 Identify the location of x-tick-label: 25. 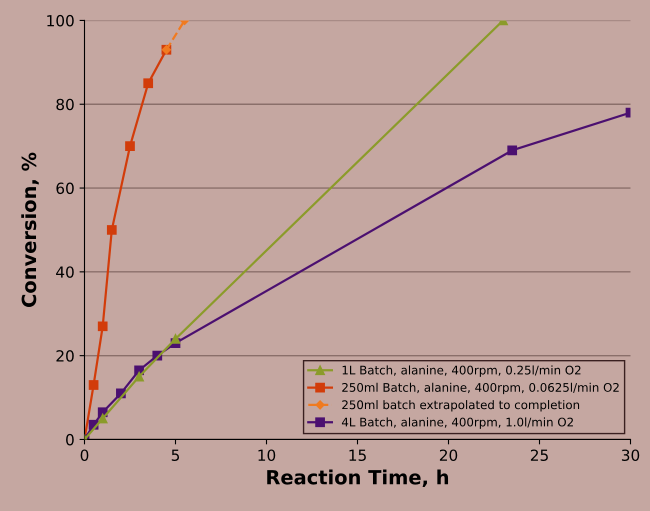
(539, 455).